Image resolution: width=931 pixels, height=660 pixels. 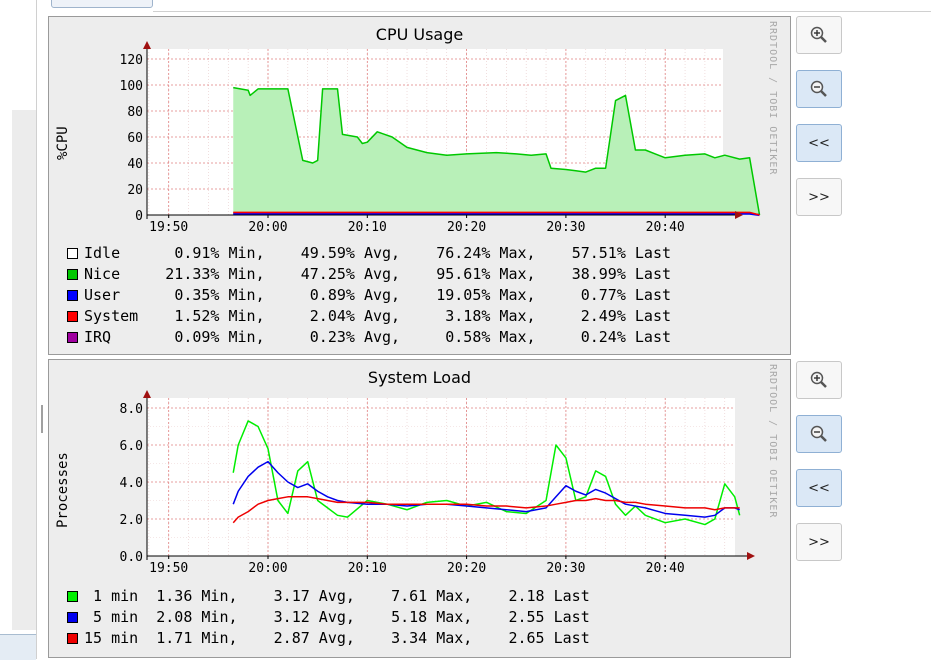 I want to click on series-system-line, so click(x=496, y=213).